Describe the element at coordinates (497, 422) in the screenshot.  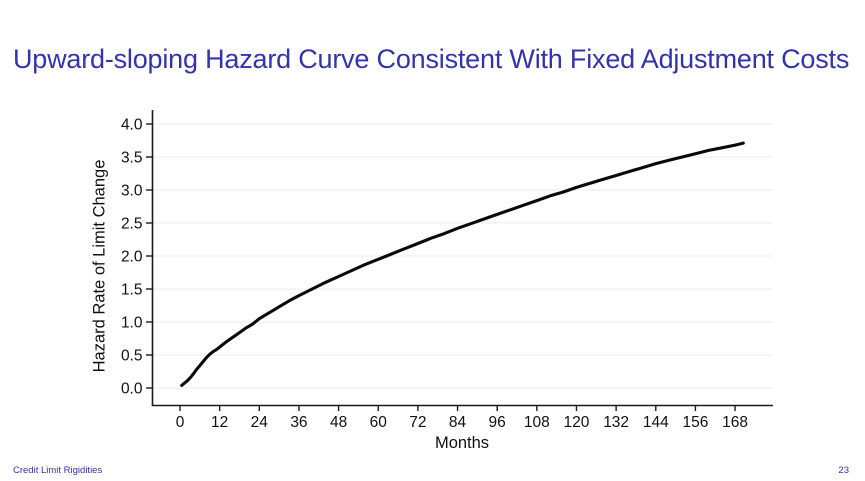
I see `x-tick-label: 96` at that location.